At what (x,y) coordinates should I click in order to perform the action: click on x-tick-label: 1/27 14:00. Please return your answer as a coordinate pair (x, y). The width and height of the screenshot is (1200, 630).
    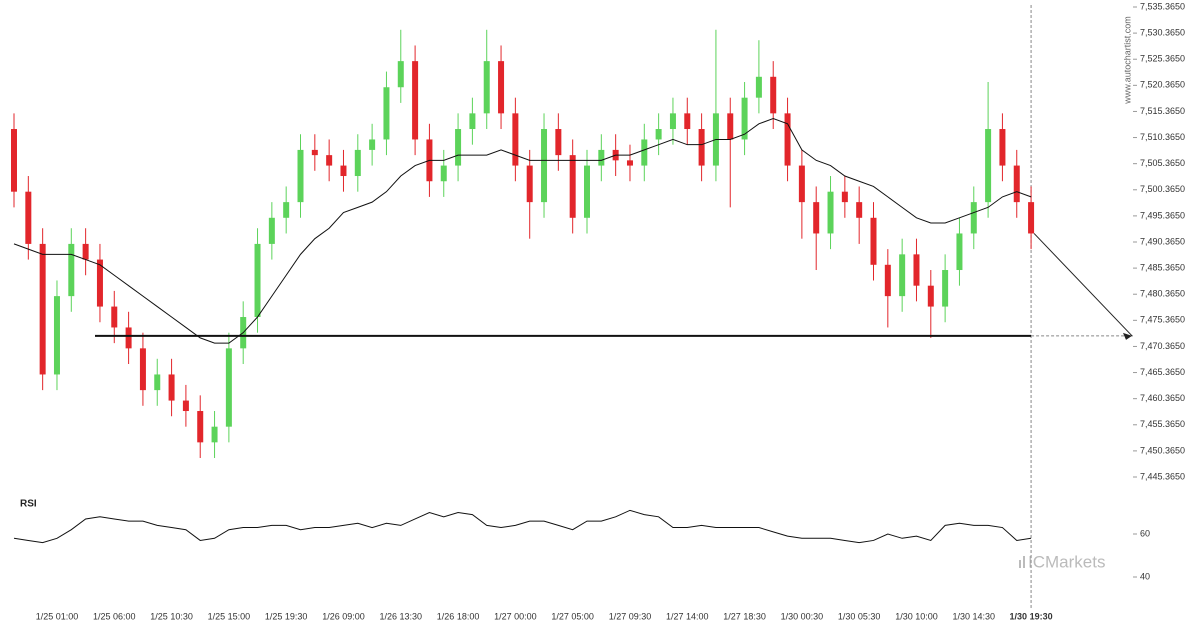
    Looking at the image, I should click on (687, 616).